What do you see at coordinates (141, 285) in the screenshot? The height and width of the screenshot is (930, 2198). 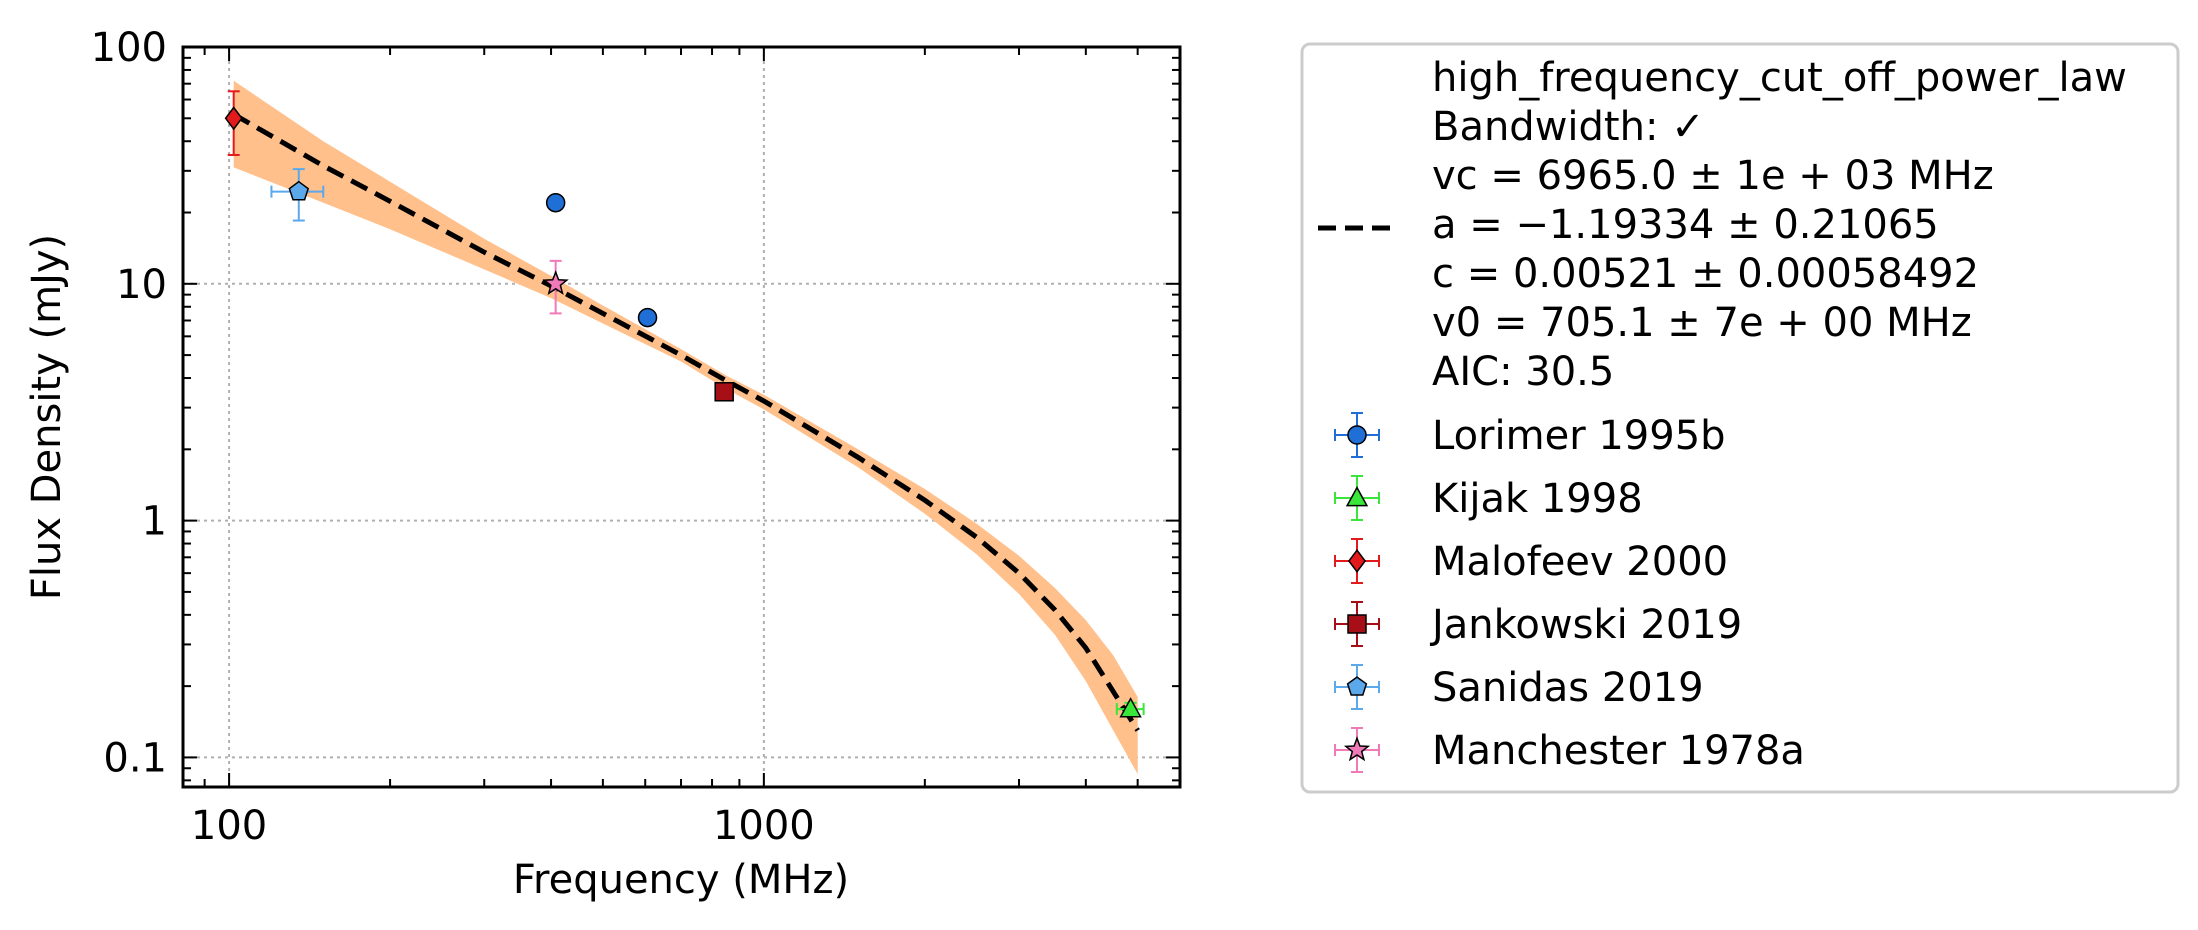 I see `y-tick-label: 10` at bounding box center [141, 285].